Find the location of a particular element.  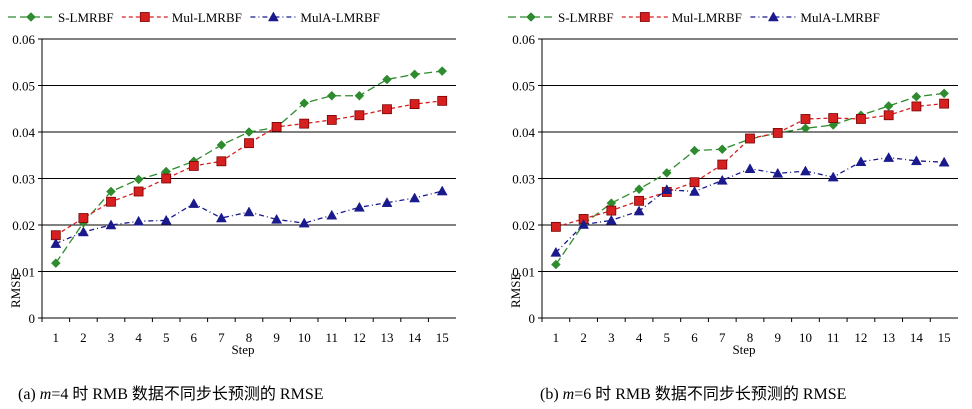

chart0-x-tick-label: 12 is located at coordinates (359, 337).